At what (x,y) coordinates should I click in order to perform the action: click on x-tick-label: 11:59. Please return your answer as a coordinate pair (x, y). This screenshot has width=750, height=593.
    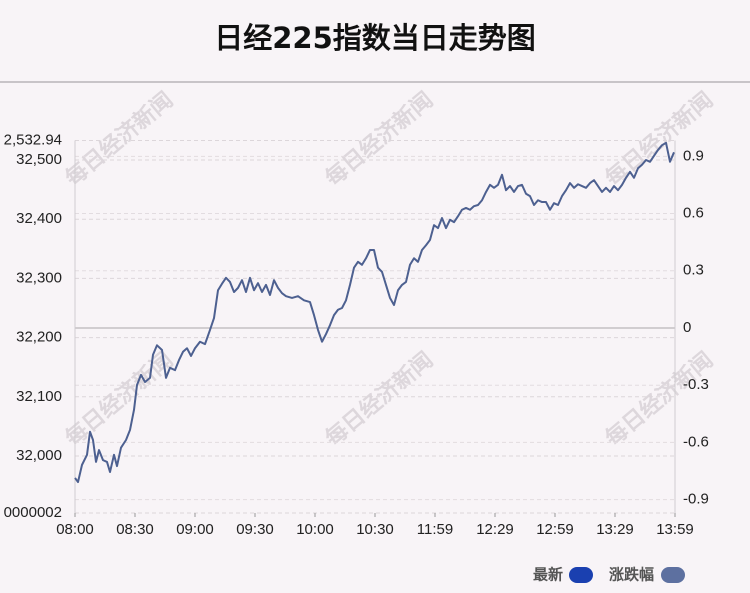
    Looking at the image, I should click on (435, 529).